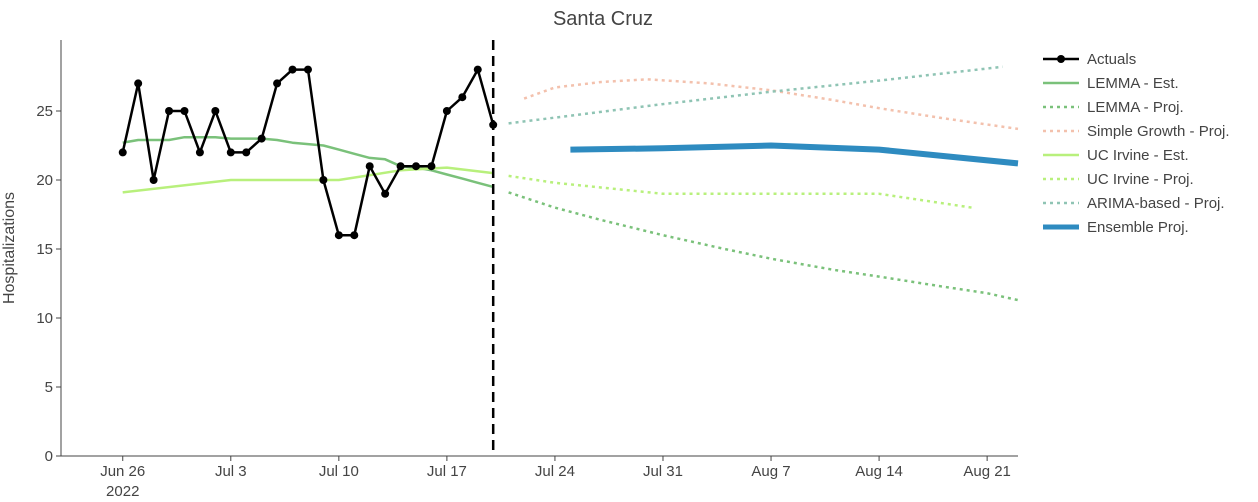 Image resolution: width=1258 pixels, height=502 pixels. I want to click on legend-item: LEMMA - Est., so click(1111, 83).